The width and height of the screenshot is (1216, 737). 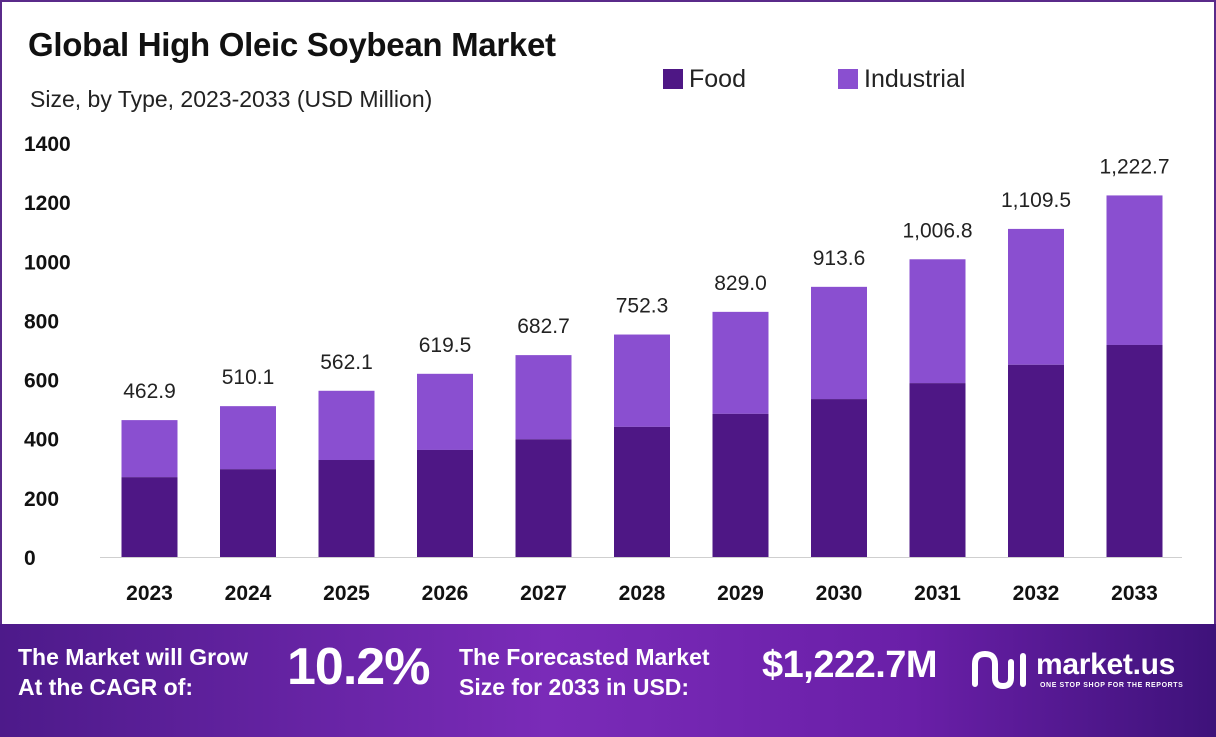 What do you see at coordinates (1134, 593) in the screenshot?
I see `x-tick-label-2033: 2033` at bounding box center [1134, 593].